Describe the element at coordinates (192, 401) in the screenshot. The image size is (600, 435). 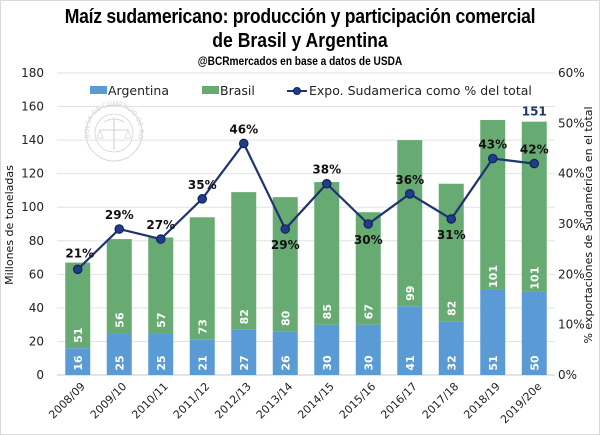
I see `x-tick-label: 2011/12` at that location.